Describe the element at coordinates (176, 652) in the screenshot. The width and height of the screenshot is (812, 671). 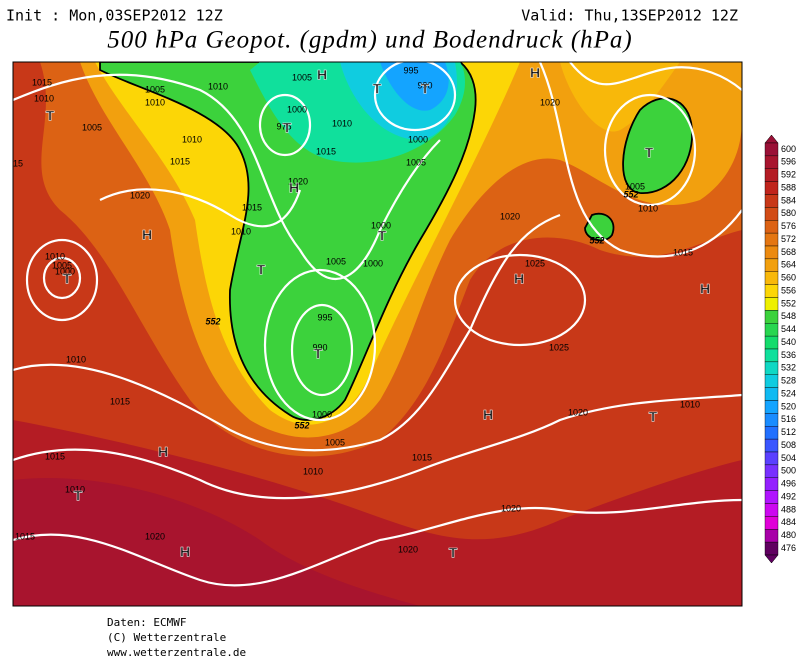
I see `footer-url: www.wetterzentrale.de` at that location.